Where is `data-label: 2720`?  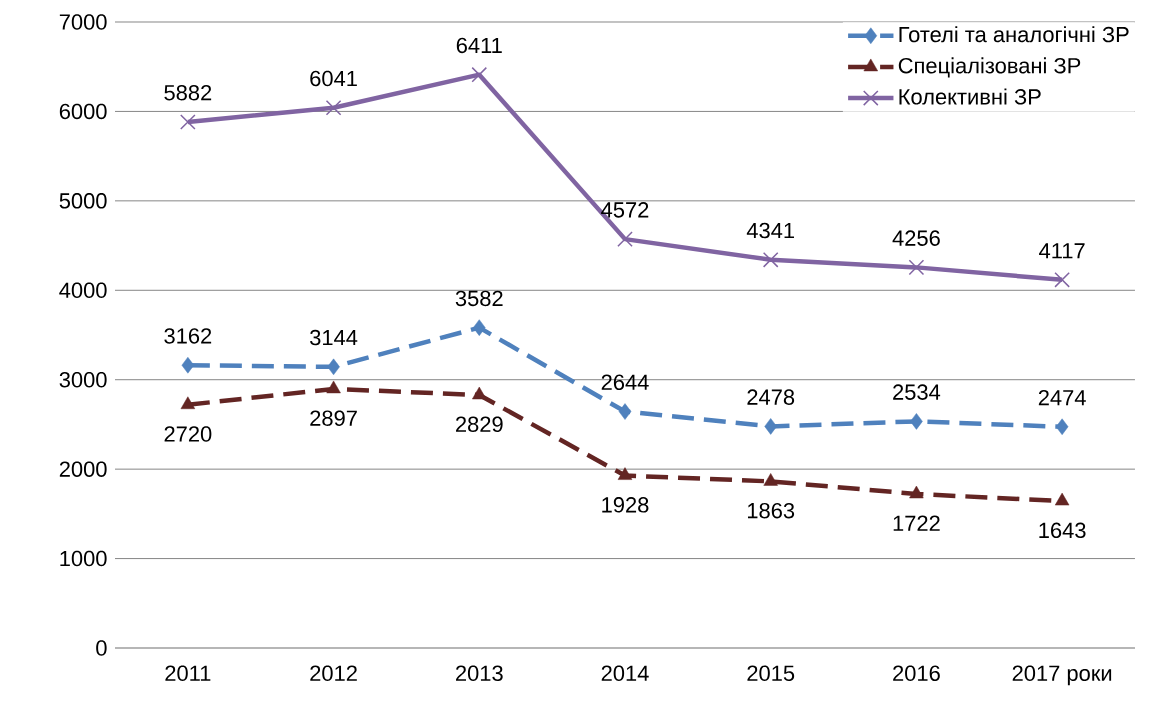
data-label: 2720 is located at coordinates (188, 434).